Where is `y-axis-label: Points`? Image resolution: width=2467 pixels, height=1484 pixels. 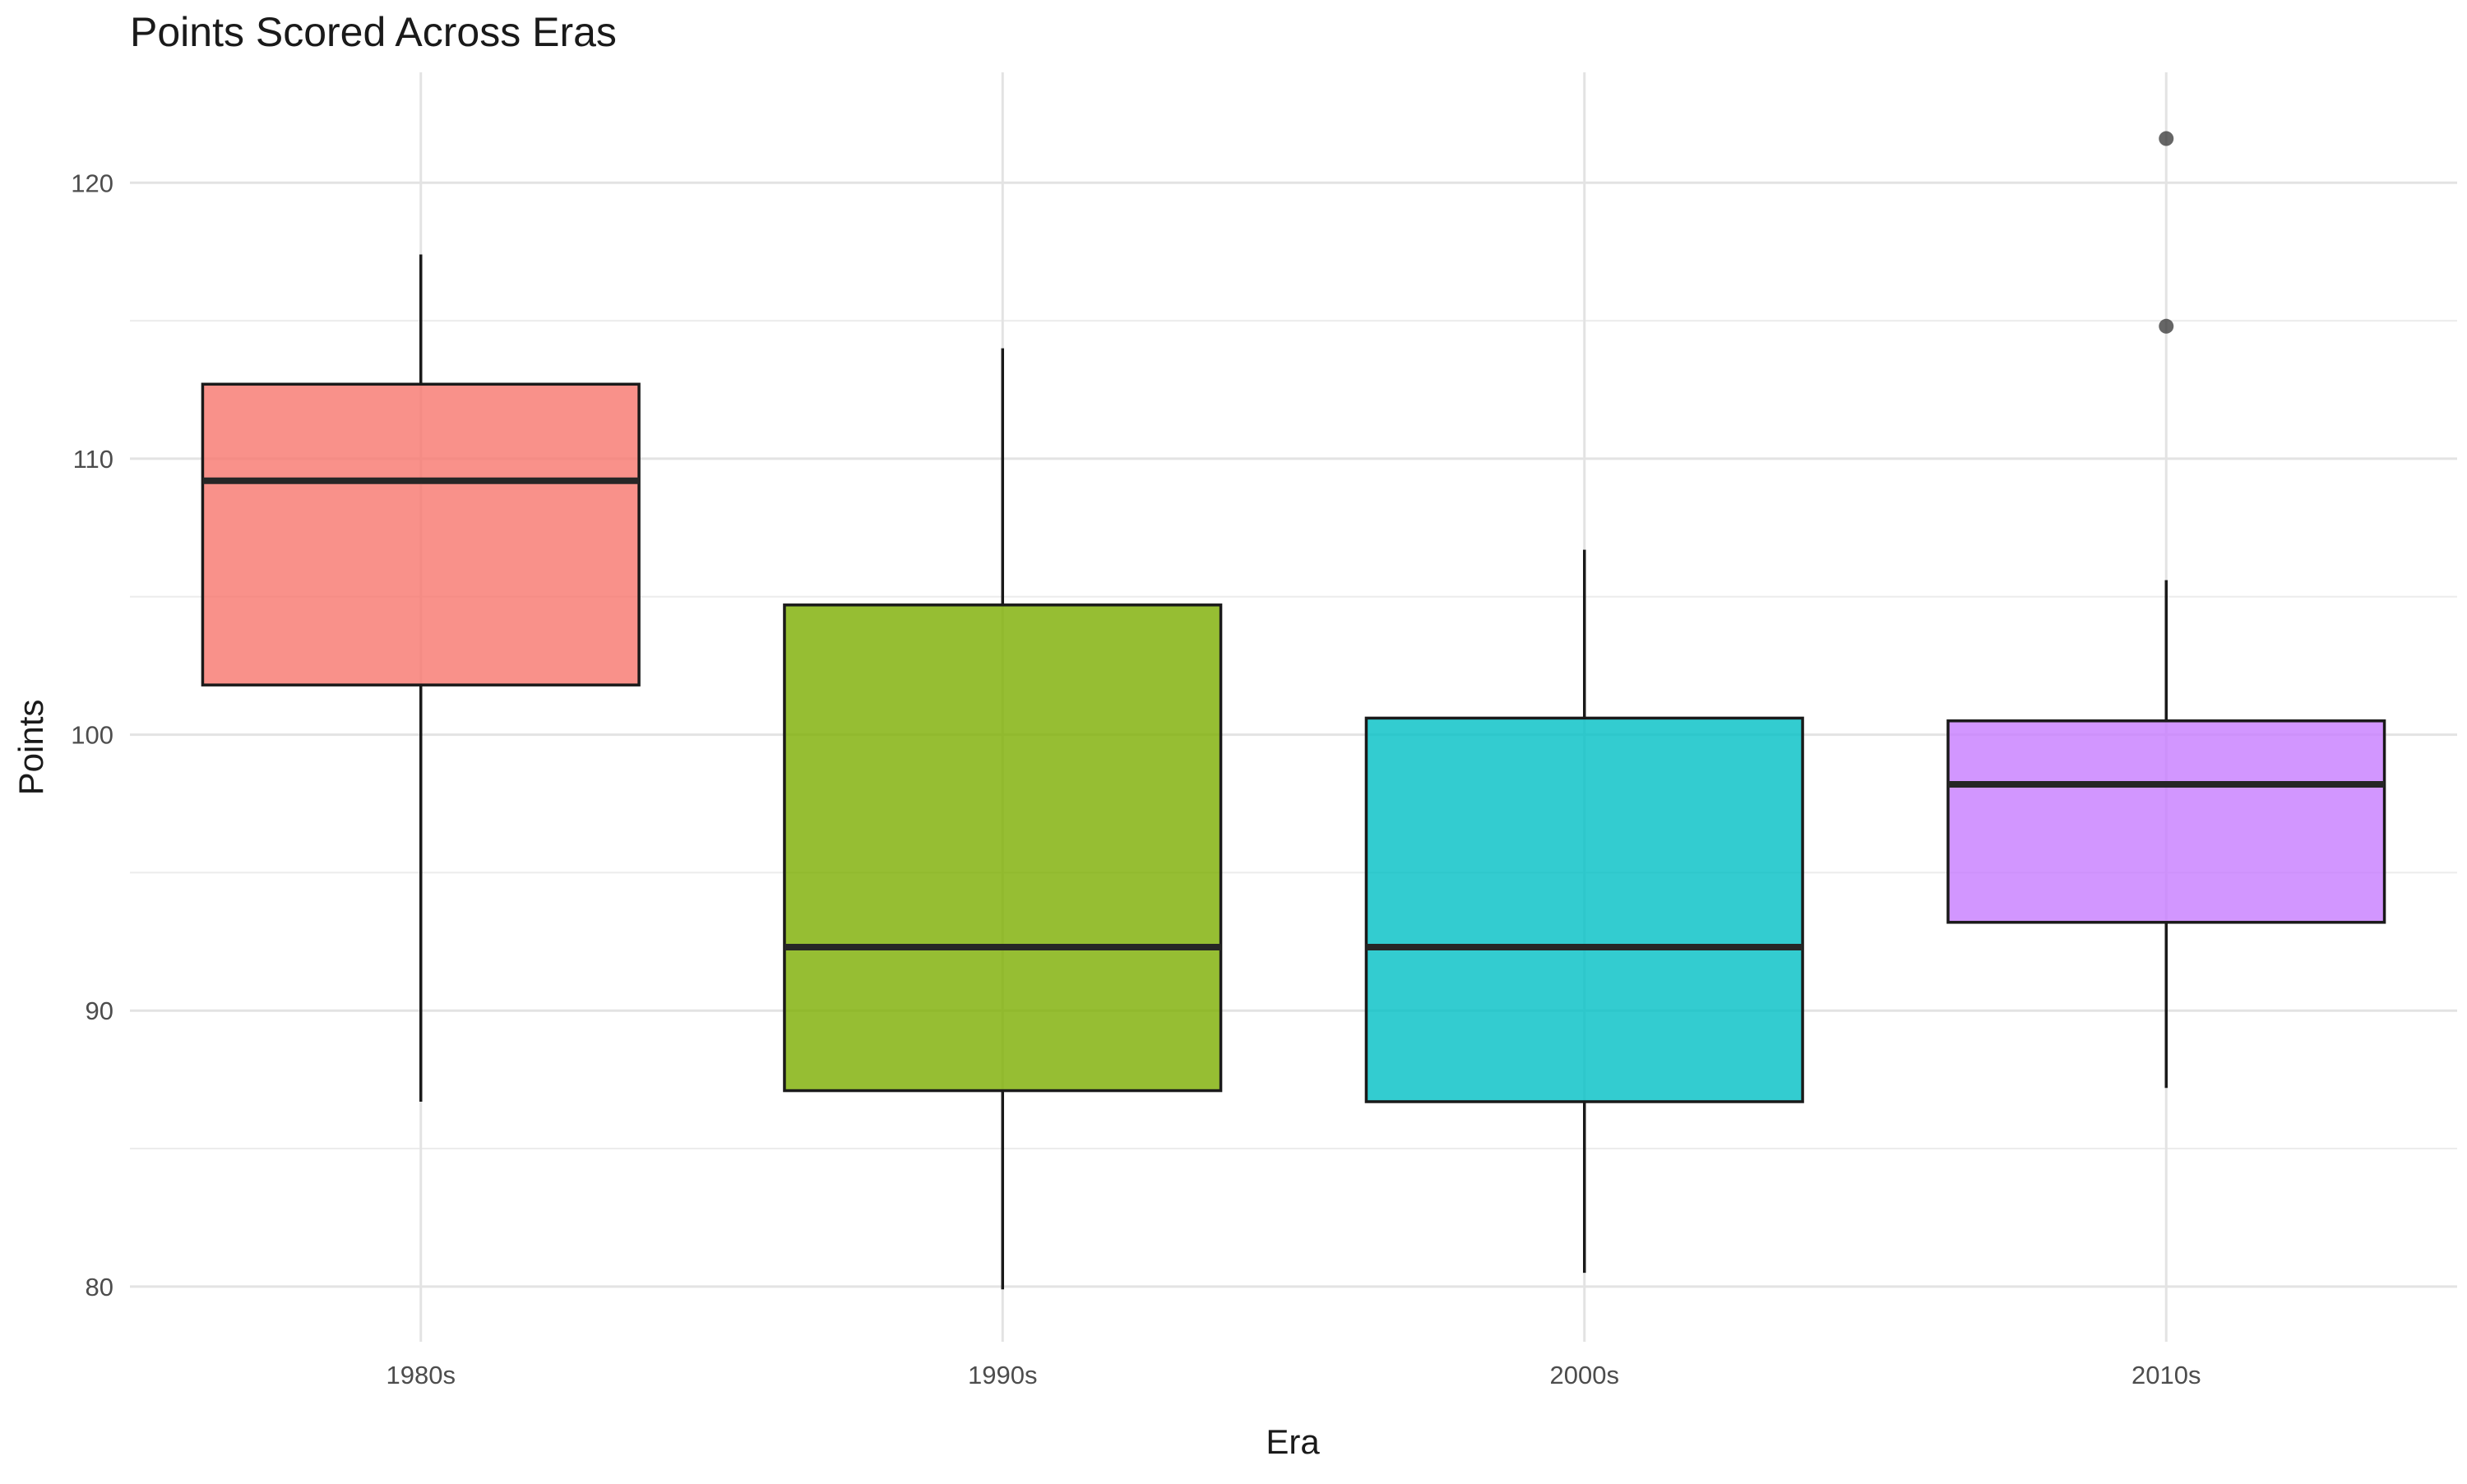 y-axis-label: Points is located at coordinates (31, 748).